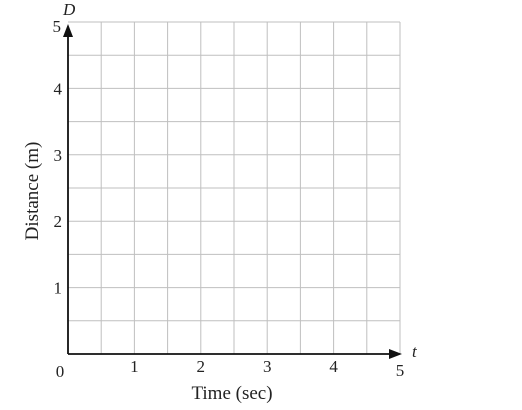  What do you see at coordinates (57, 26) in the screenshot?
I see `y-tick-label: 5` at bounding box center [57, 26].